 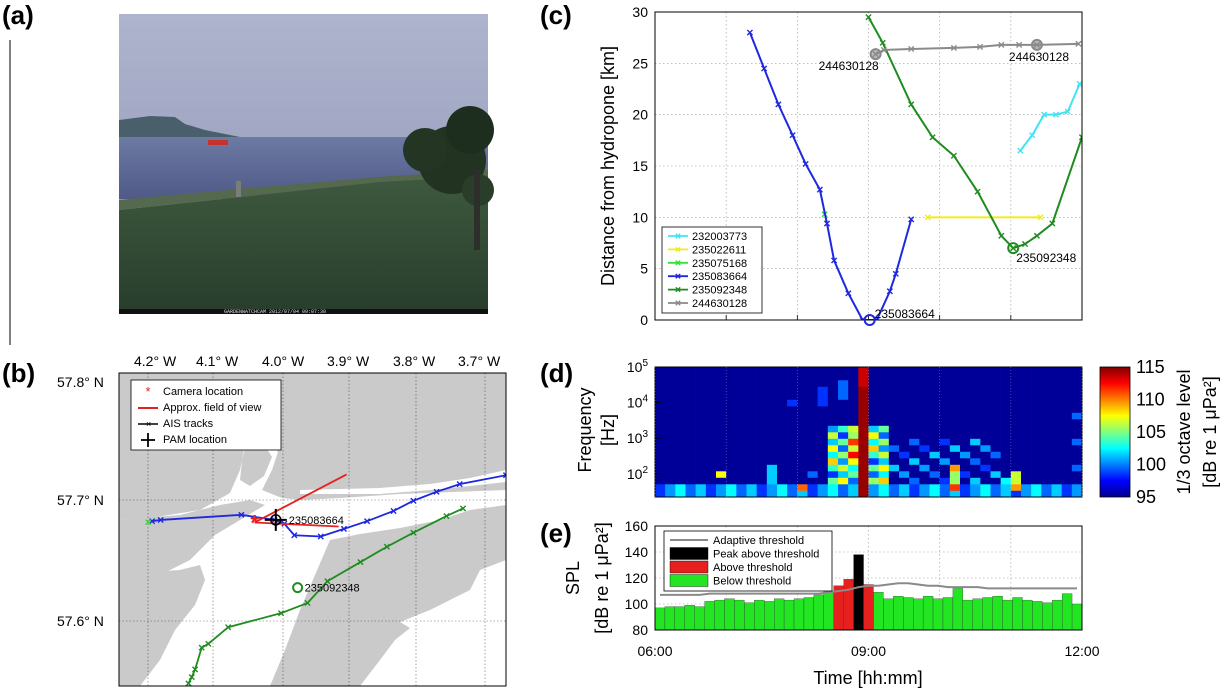 I want to click on spl-y-tick: 120, so click(x=637, y=578).